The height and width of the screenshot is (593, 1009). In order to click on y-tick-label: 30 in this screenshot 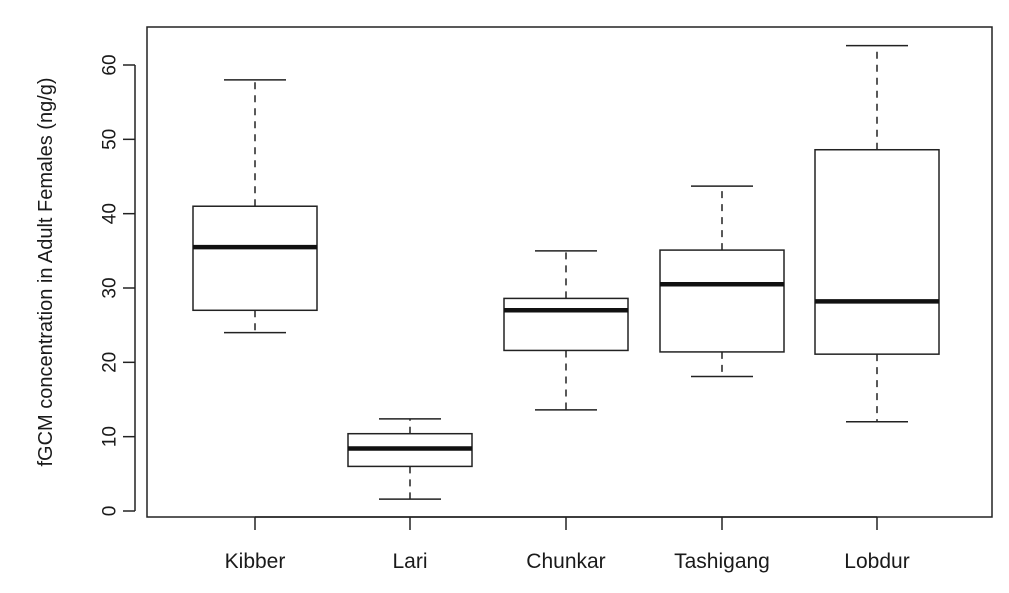, I will do `click(110, 287)`.